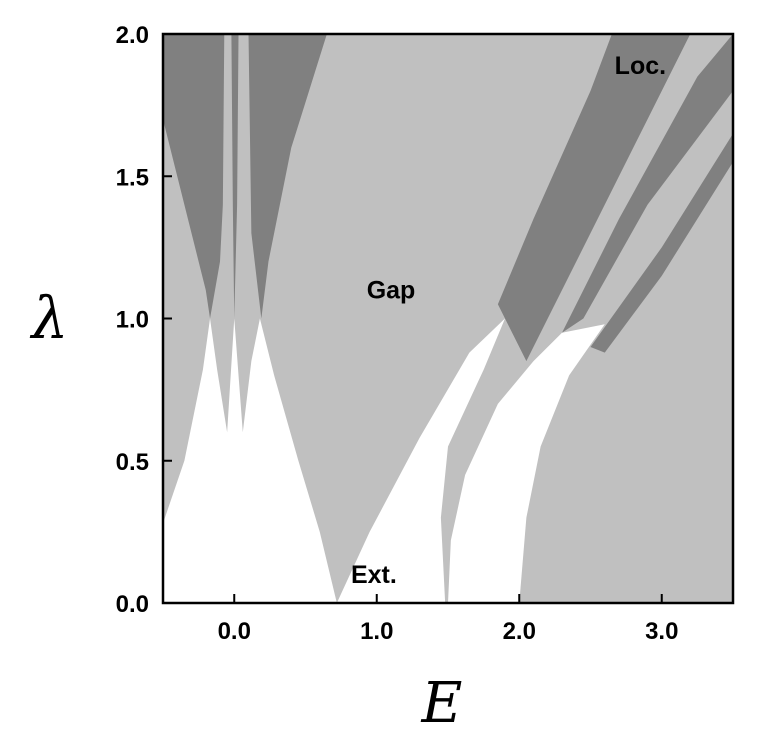 This screenshot has width=781, height=753. What do you see at coordinates (374, 575) in the screenshot?
I see `region-label-ext: Ext.` at bounding box center [374, 575].